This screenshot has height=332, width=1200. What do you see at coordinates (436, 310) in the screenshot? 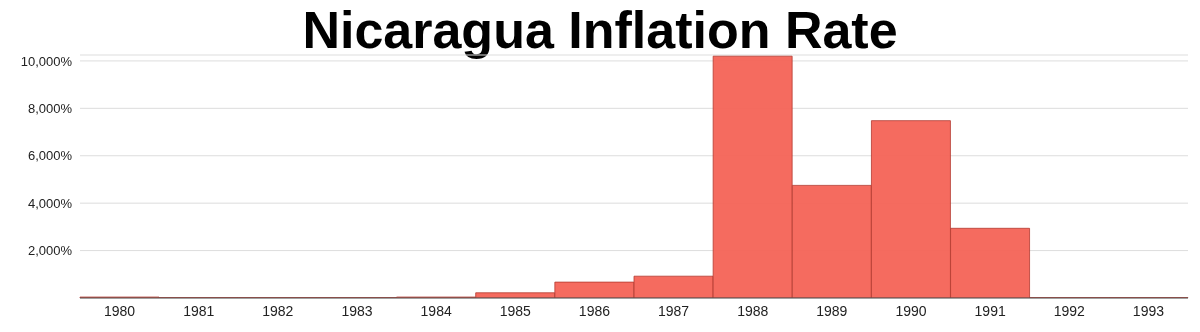
I see `x-tick-label: 1984` at bounding box center [436, 310].